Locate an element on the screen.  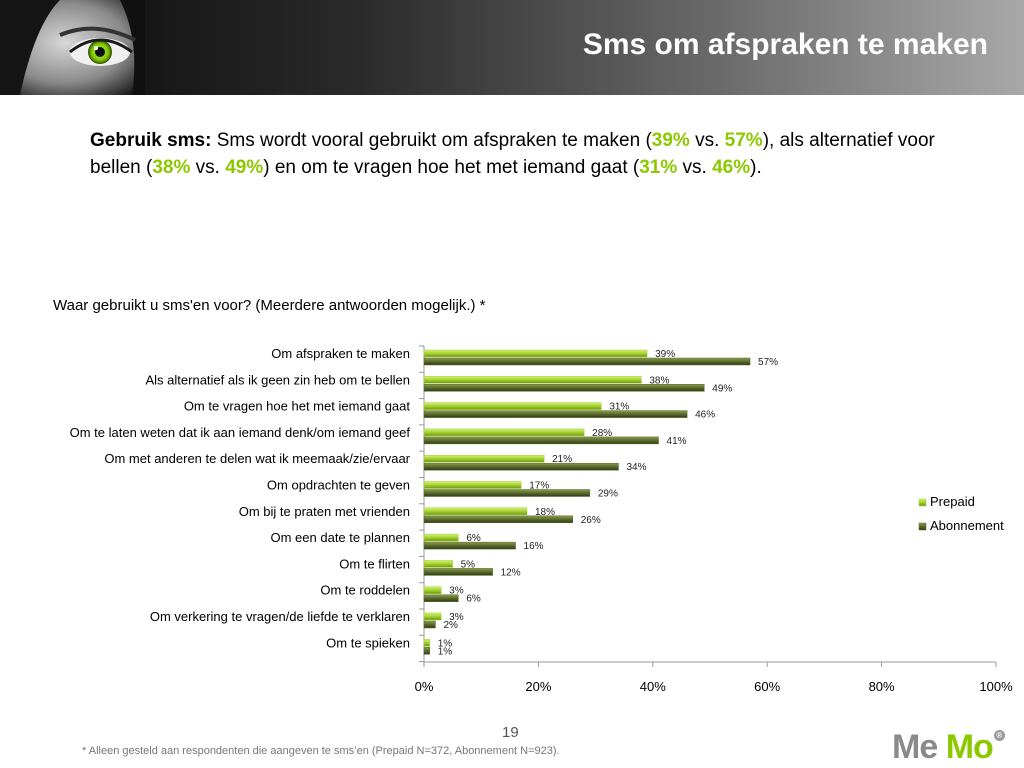
intro-highlight: 46% is located at coordinates (731, 167).